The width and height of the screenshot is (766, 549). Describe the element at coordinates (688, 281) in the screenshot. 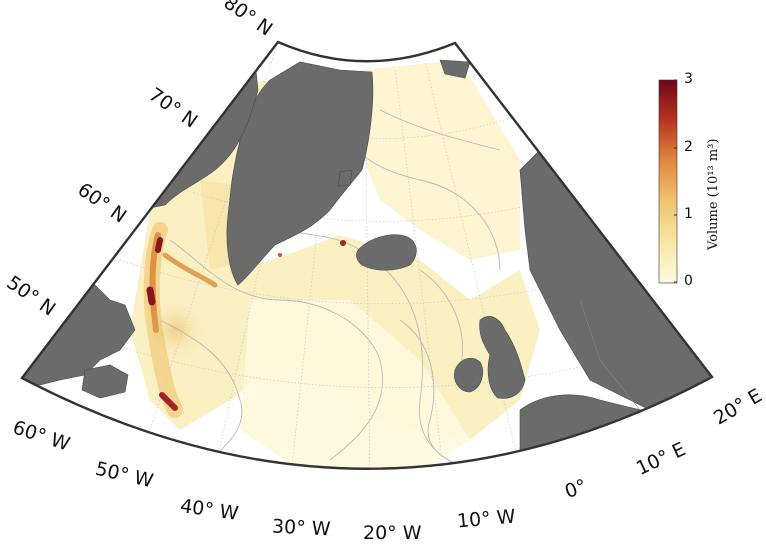

I see `colorbar-tick-0: 0` at that location.